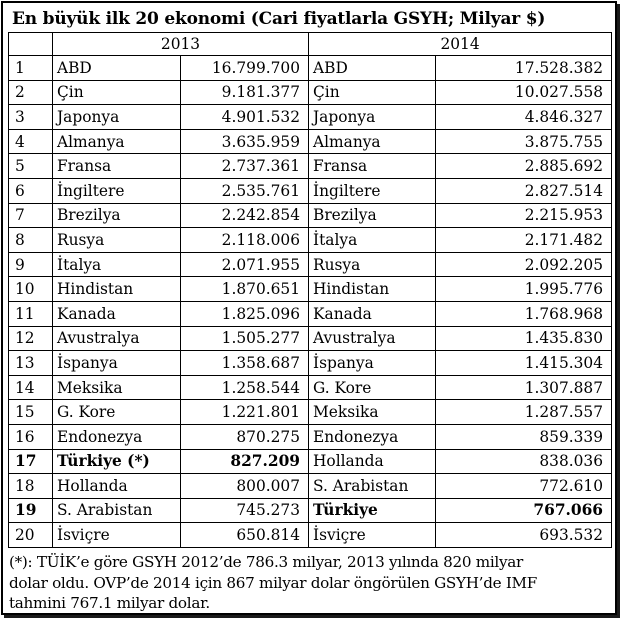  Describe the element at coordinates (244, 363) in the screenshot. I see `gdp-2013-cell: 1.358.687` at that location.